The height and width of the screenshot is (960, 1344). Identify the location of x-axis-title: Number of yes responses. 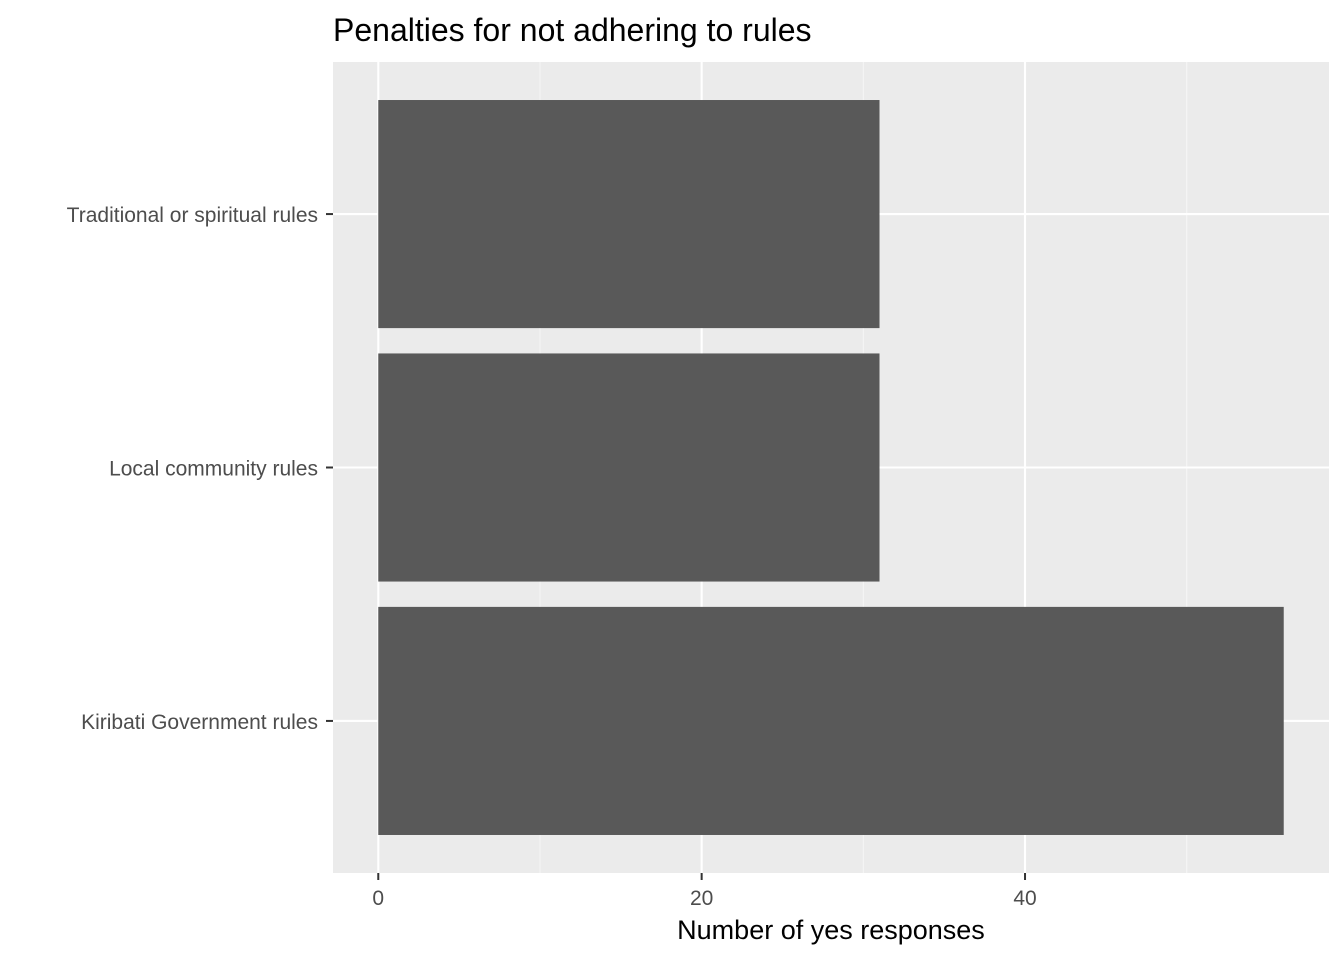
(831, 930).